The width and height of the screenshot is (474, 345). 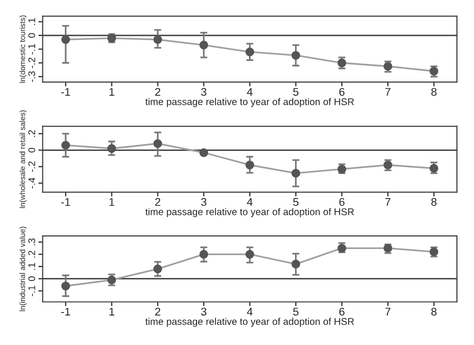 What do you see at coordinates (32, 183) in the screenshot?
I see `y-tick-label: -.4` at bounding box center [32, 183].